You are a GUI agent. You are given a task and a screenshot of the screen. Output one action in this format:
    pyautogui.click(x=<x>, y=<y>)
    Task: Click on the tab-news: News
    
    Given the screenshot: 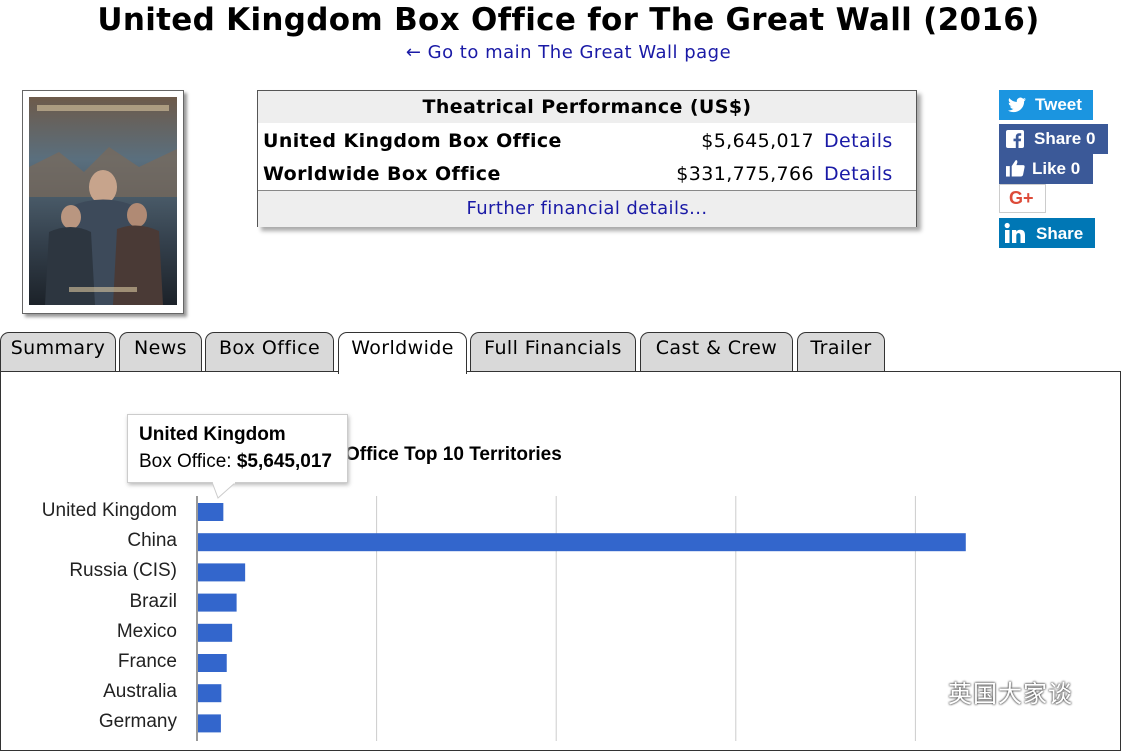 What is the action you would take?
    pyautogui.click(x=160, y=352)
    